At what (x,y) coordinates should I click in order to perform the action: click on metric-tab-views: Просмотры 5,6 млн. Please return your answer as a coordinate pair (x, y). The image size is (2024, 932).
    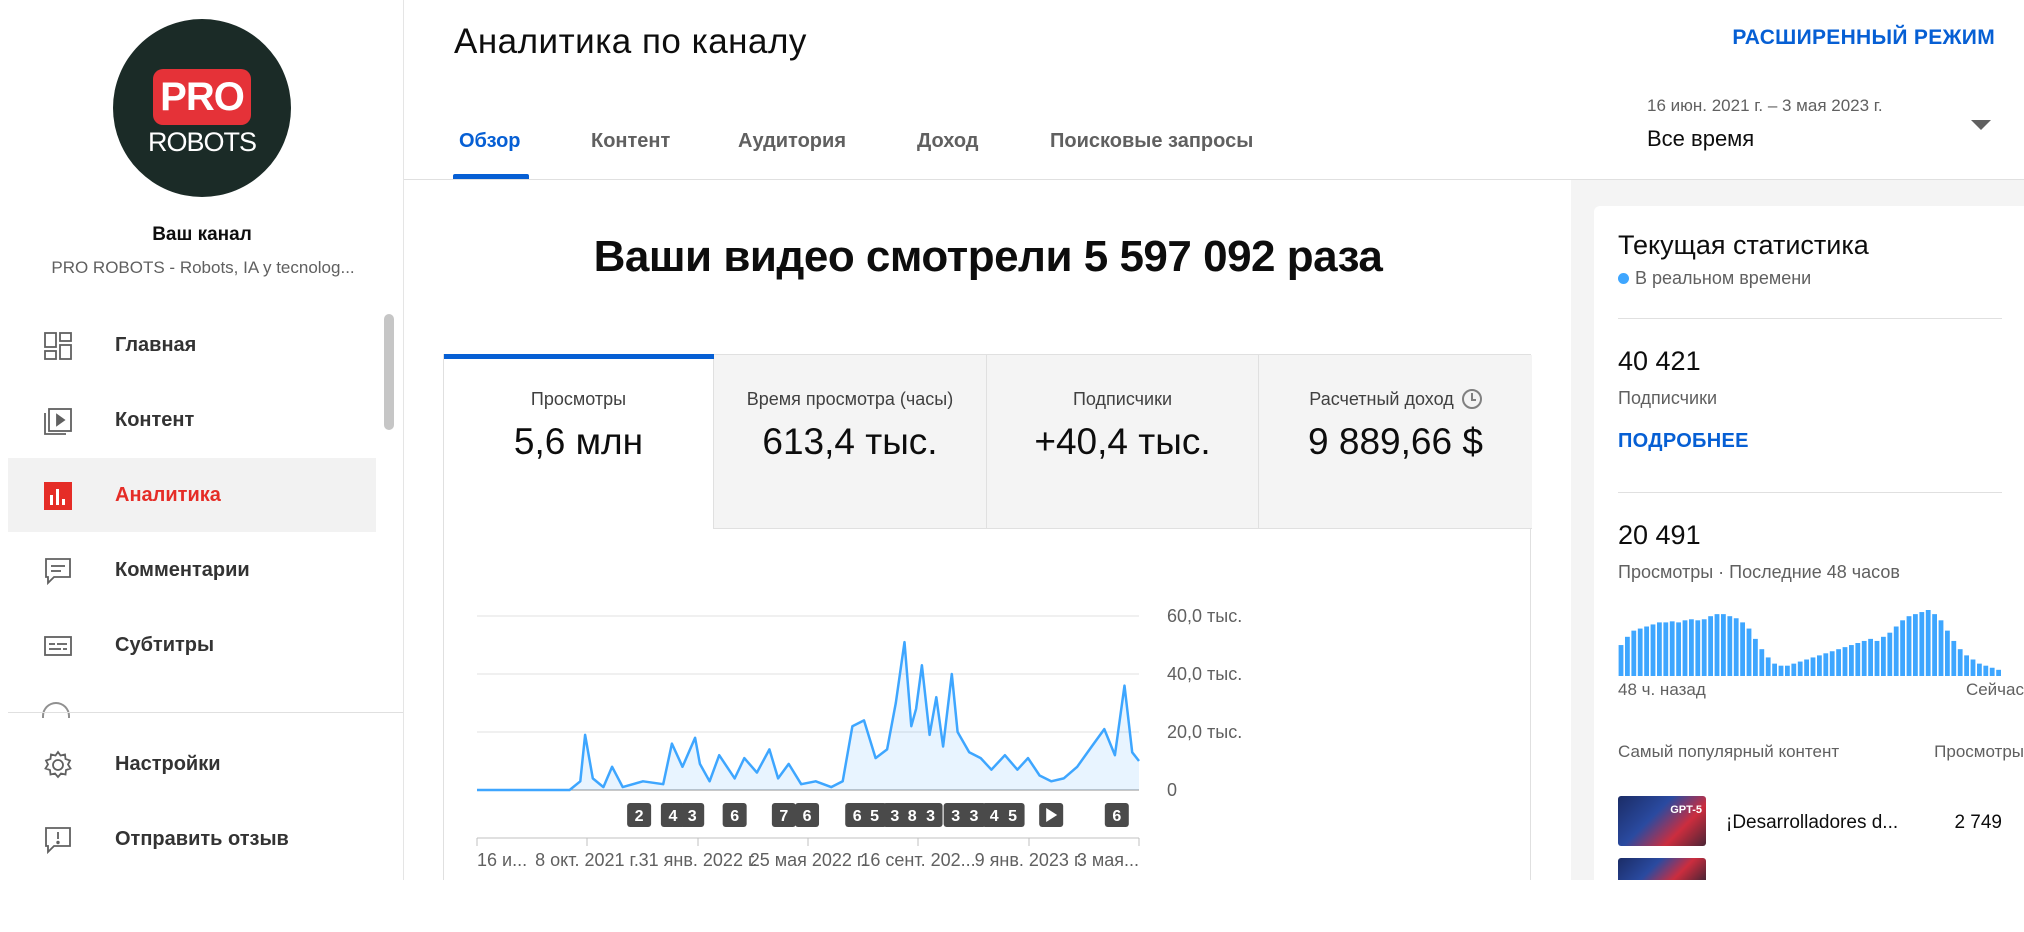
    Looking at the image, I should click on (579, 441).